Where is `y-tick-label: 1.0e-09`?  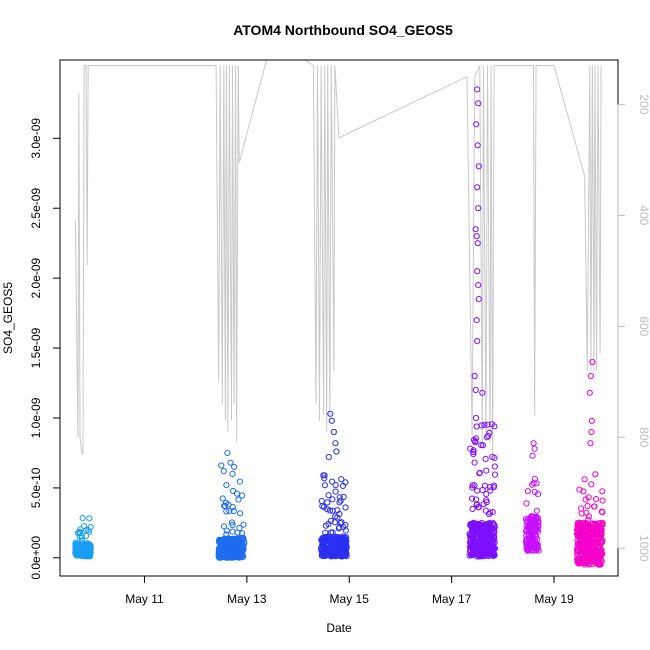 y-tick-label: 1.0e-09 is located at coordinates (36, 417).